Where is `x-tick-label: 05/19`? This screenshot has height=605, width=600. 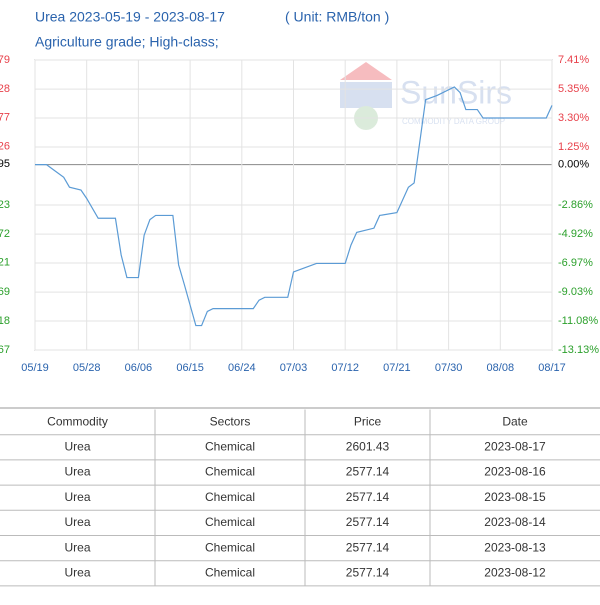 x-tick-label: 05/19 is located at coordinates (35, 368).